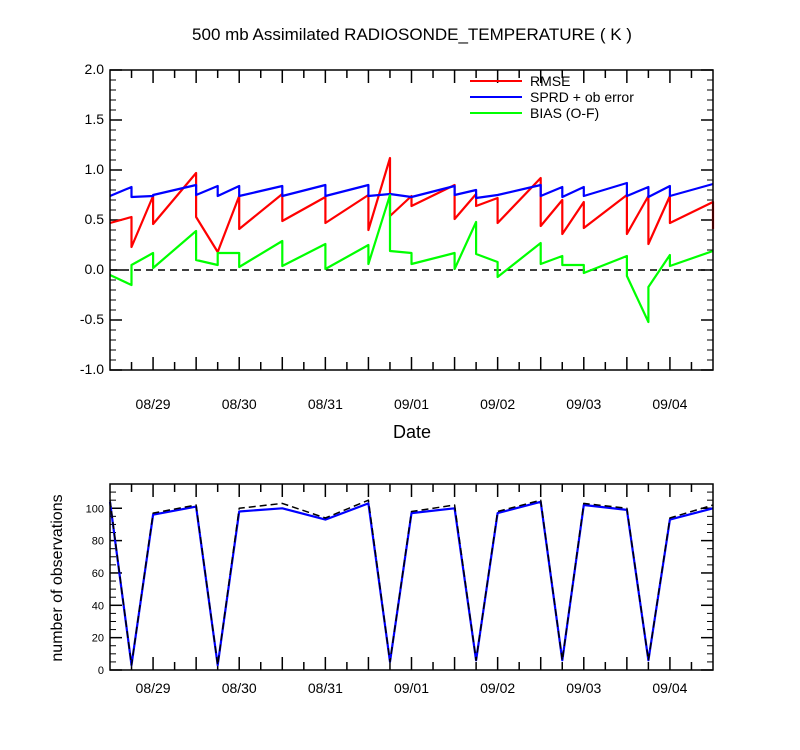 Image resolution: width=800 pixels, height=750 pixels. Describe the element at coordinates (95, 169) in the screenshot. I see `y-tick-label: 1.0` at that location.